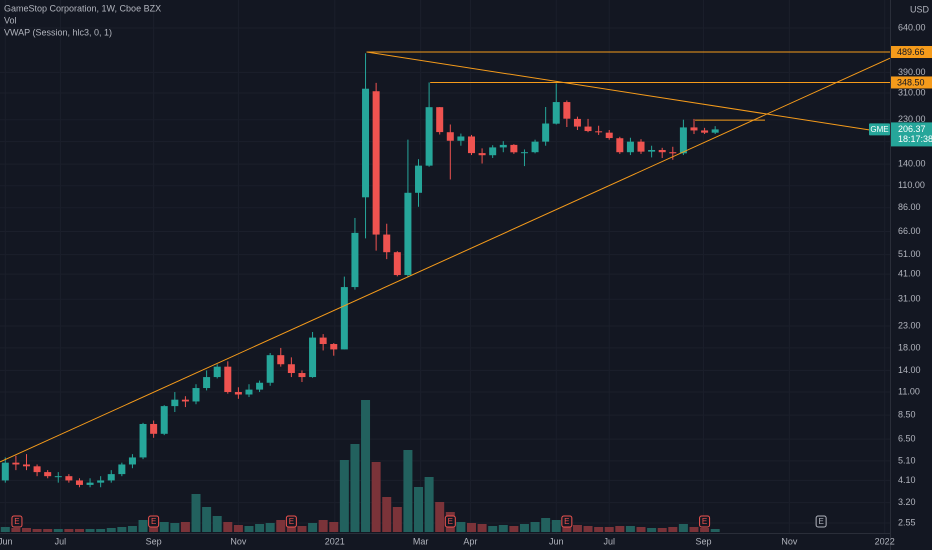  What do you see at coordinates (907, 502) in the screenshot?
I see `y-tick-label: 3.20` at bounding box center [907, 502].